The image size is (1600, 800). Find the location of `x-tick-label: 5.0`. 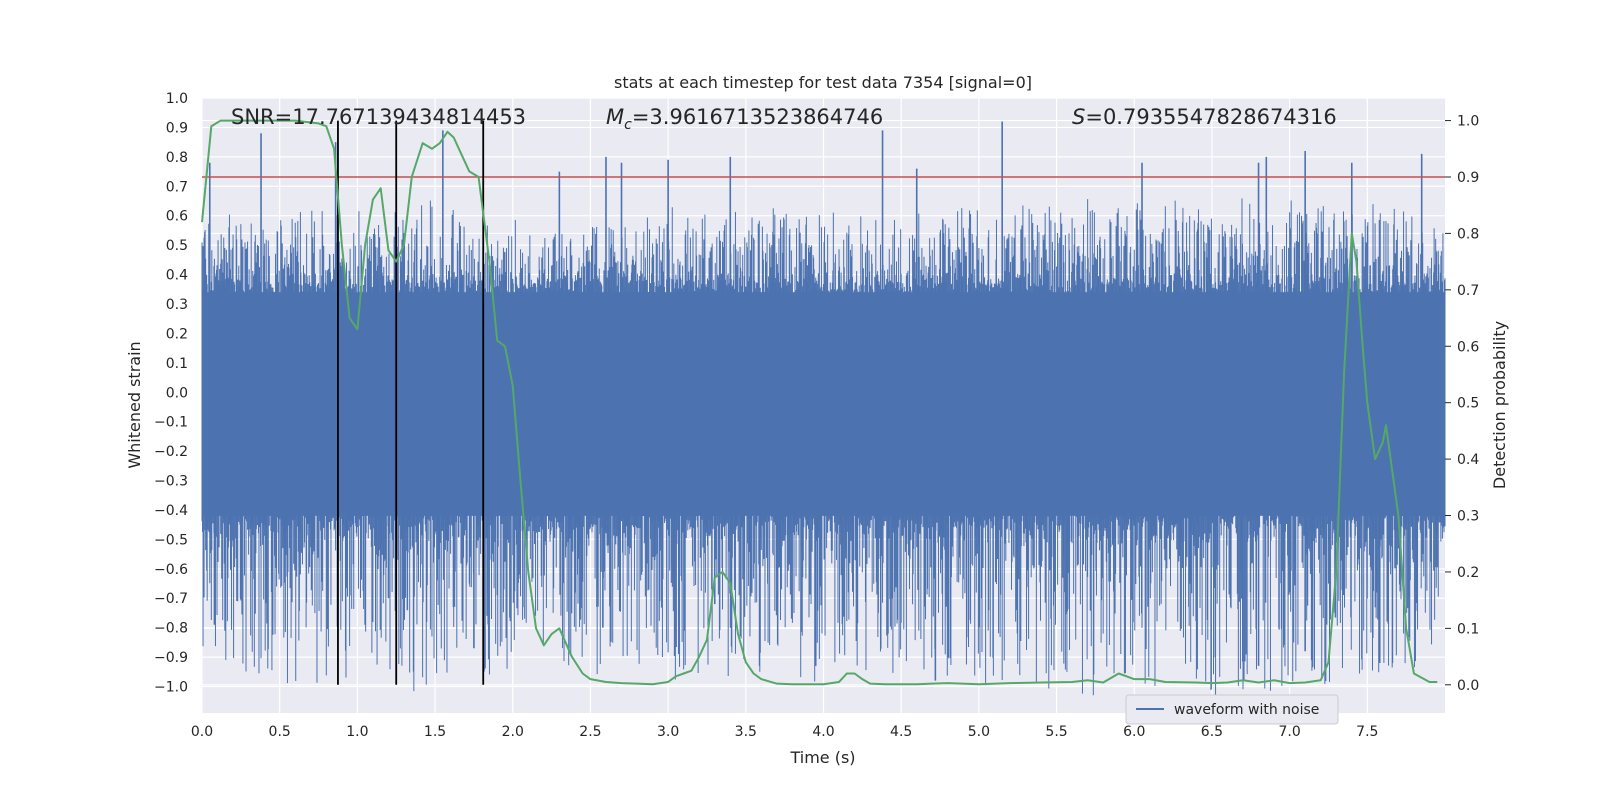

x-tick-label: 5.0 is located at coordinates (979, 732).